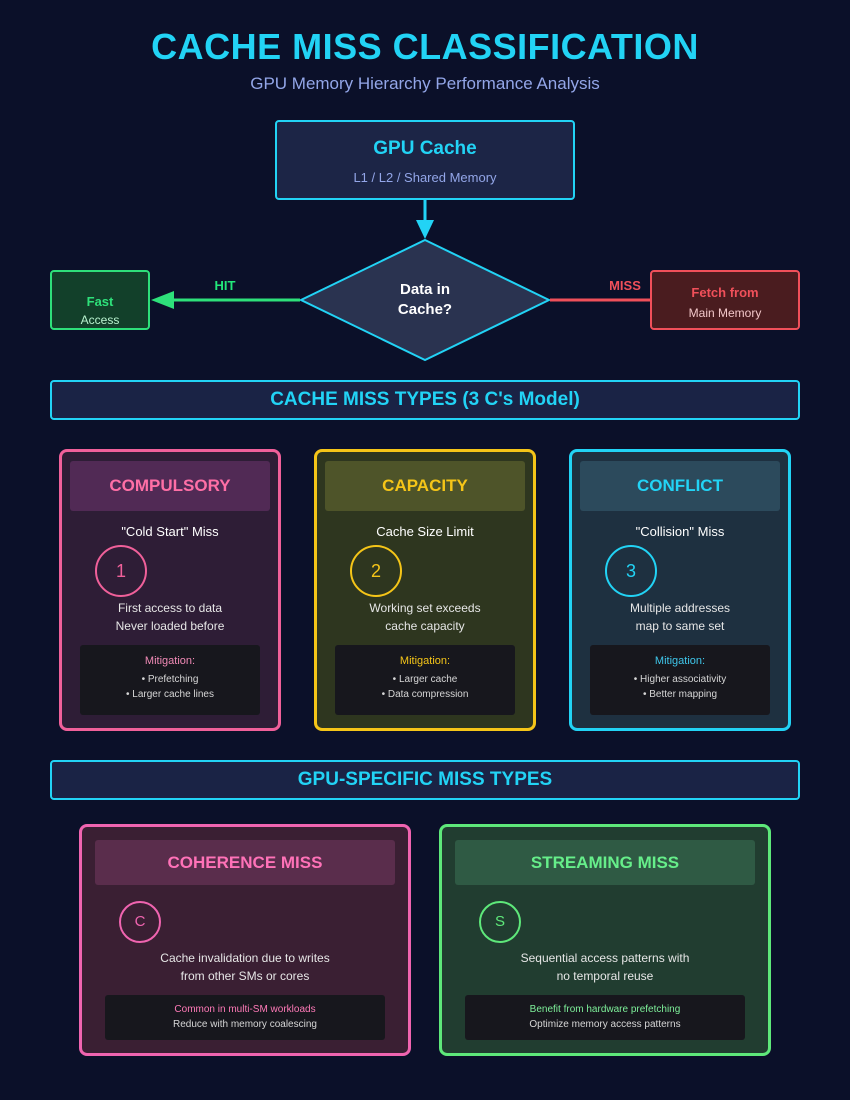 This screenshot has width=850, height=1100. I want to click on fast-access-subtitle: Access, so click(100, 320).